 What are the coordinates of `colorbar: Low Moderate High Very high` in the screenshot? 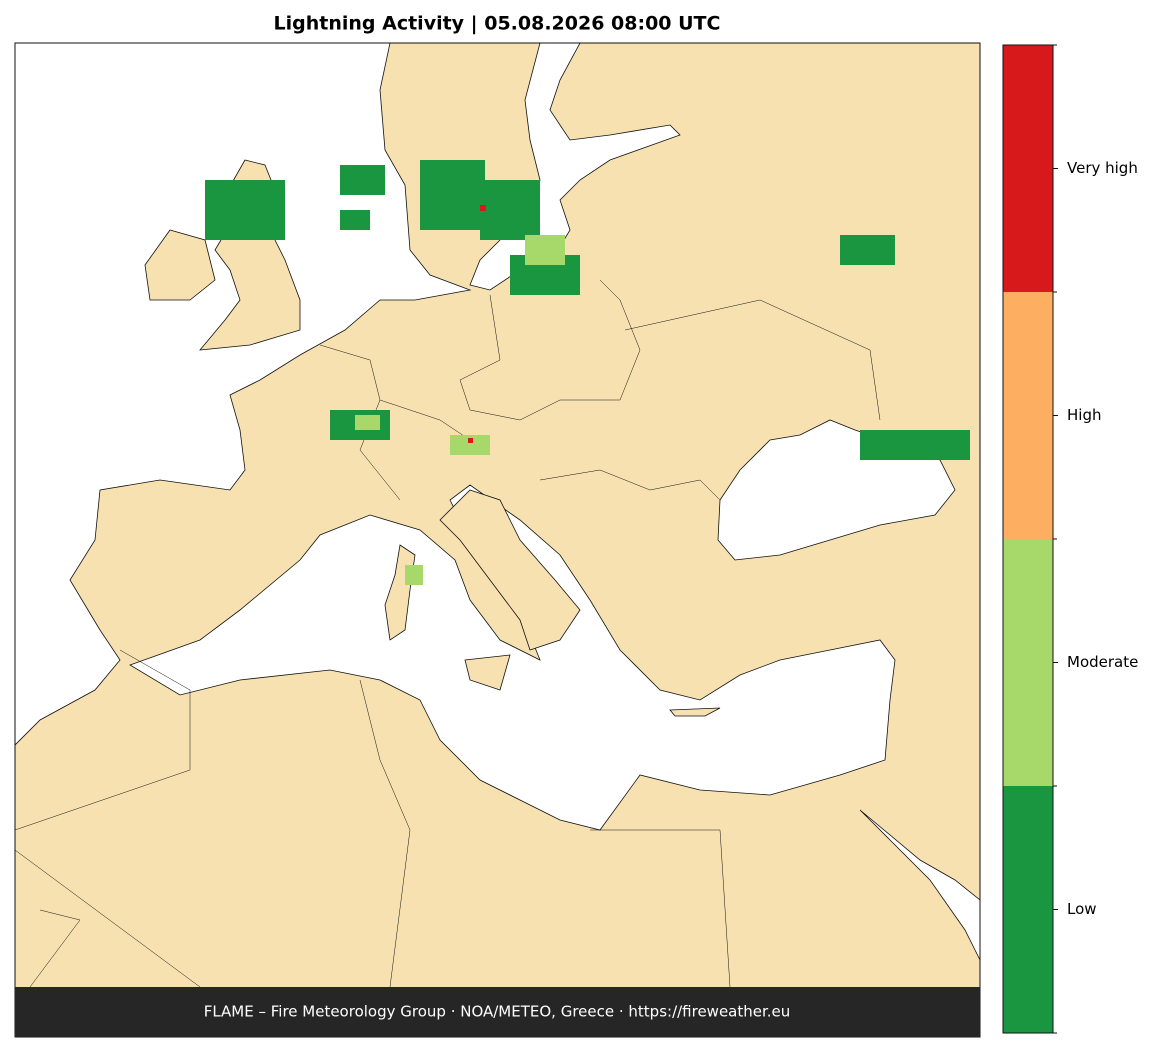 It's located at (1070, 539).